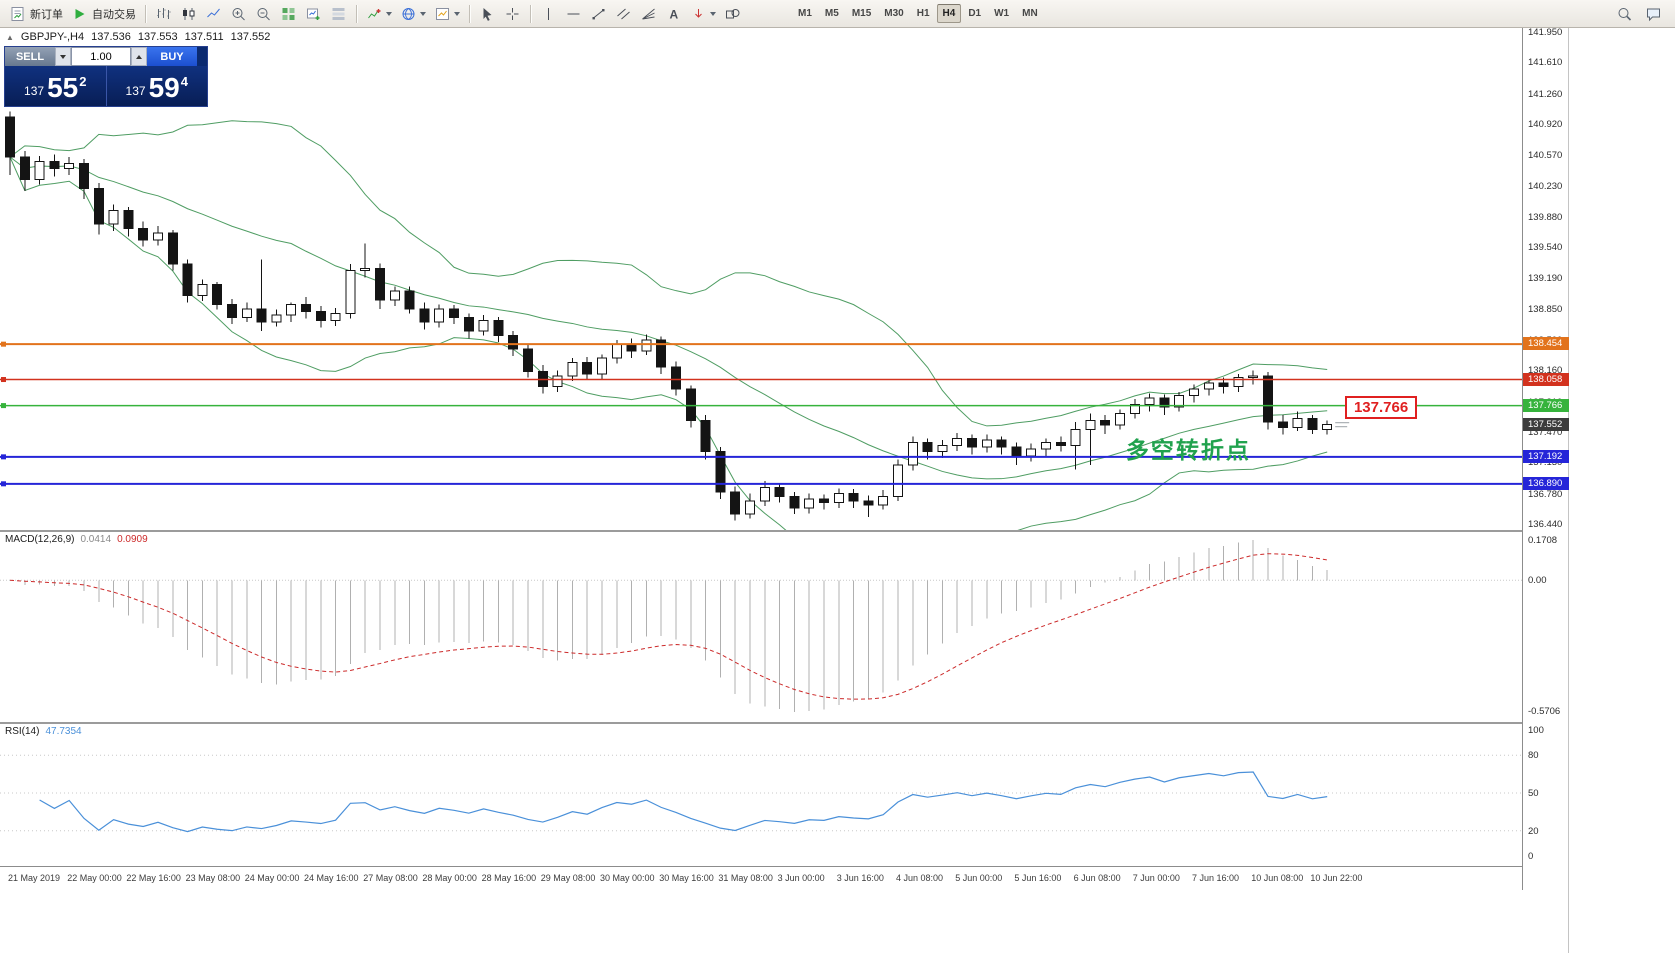 This screenshot has width=1675, height=953. What do you see at coordinates (975, 13) in the screenshot?
I see `timeframe-d1: D1` at bounding box center [975, 13].